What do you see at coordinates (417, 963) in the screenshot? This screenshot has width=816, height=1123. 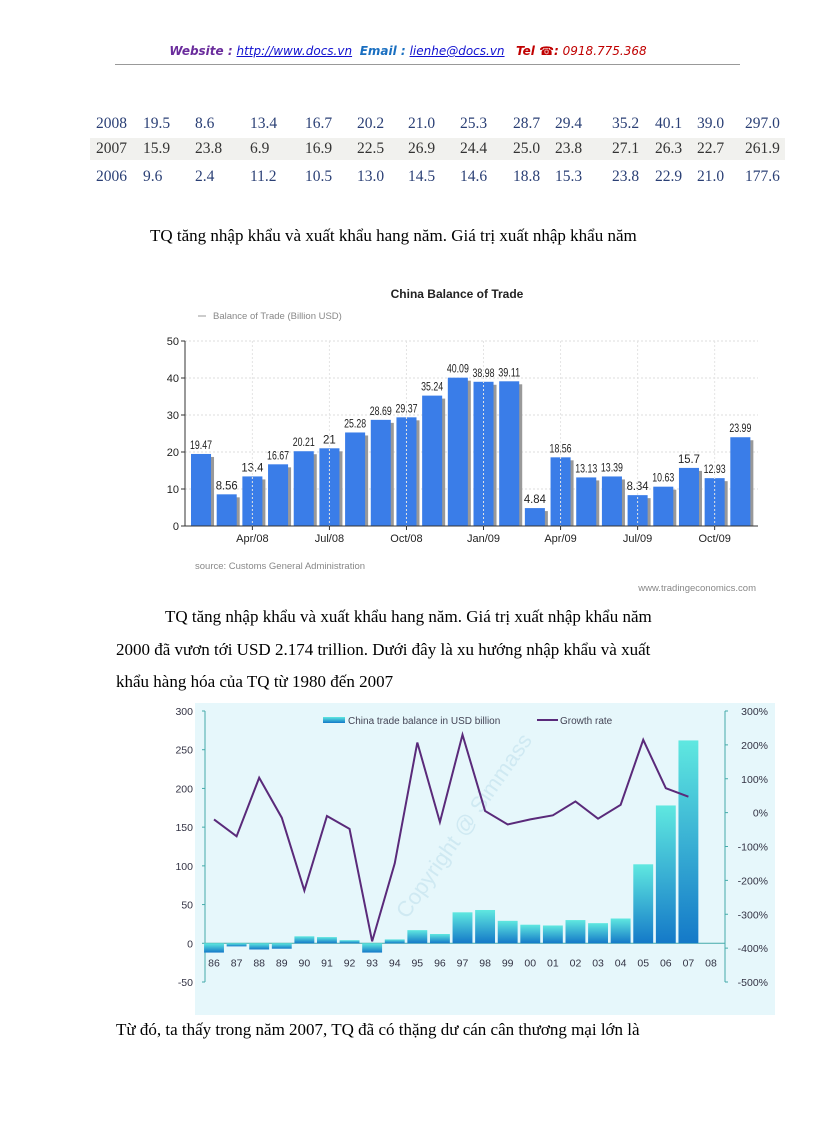 I see `x-tick-label: 95` at bounding box center [417, 963].